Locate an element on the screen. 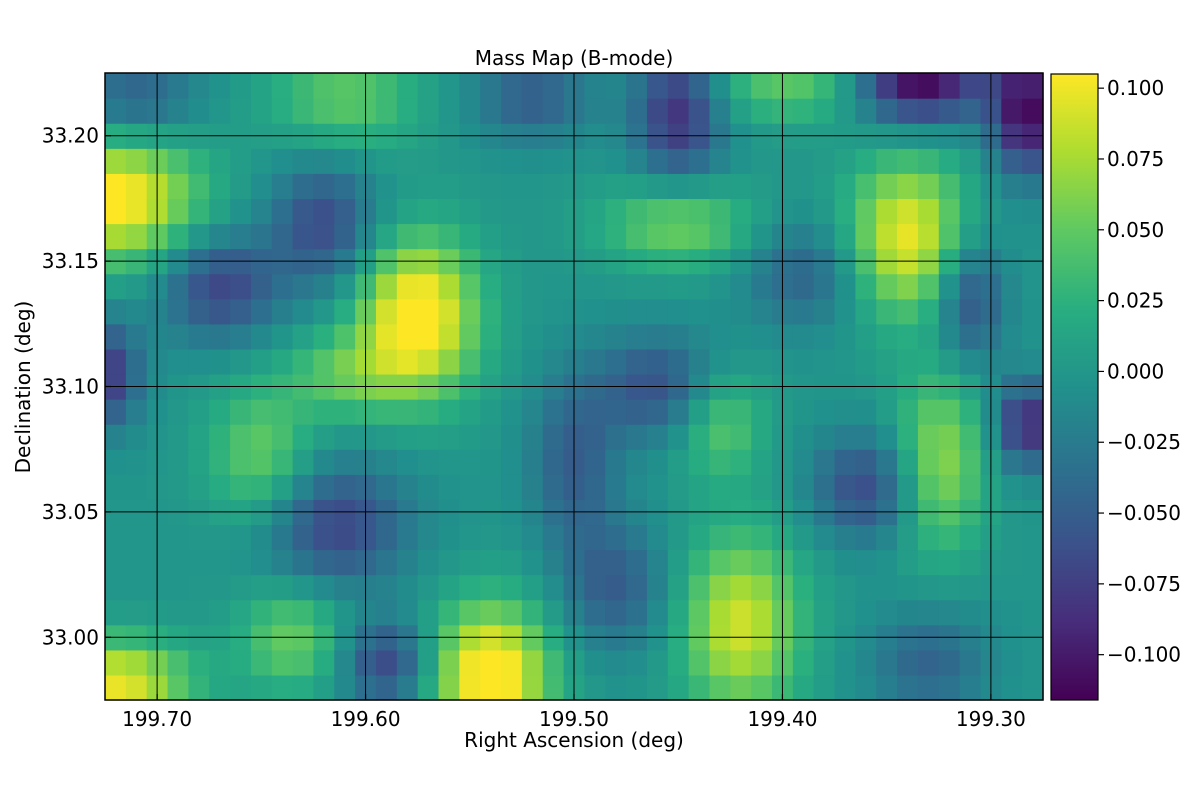  x-tick-label: 199.30 is located at coordinates (991, 719).